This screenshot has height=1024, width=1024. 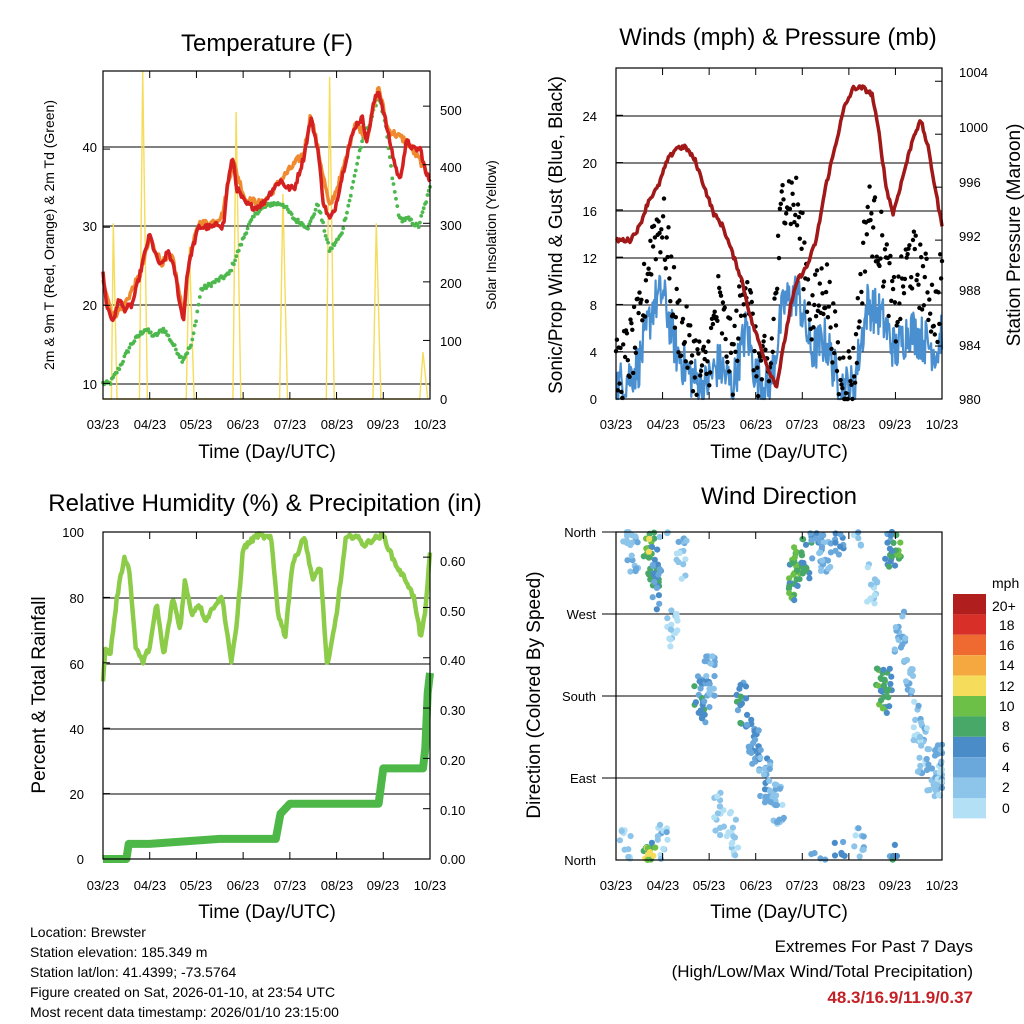 I want to click on wind-left-tick: 16, so click(x=590, y=211).